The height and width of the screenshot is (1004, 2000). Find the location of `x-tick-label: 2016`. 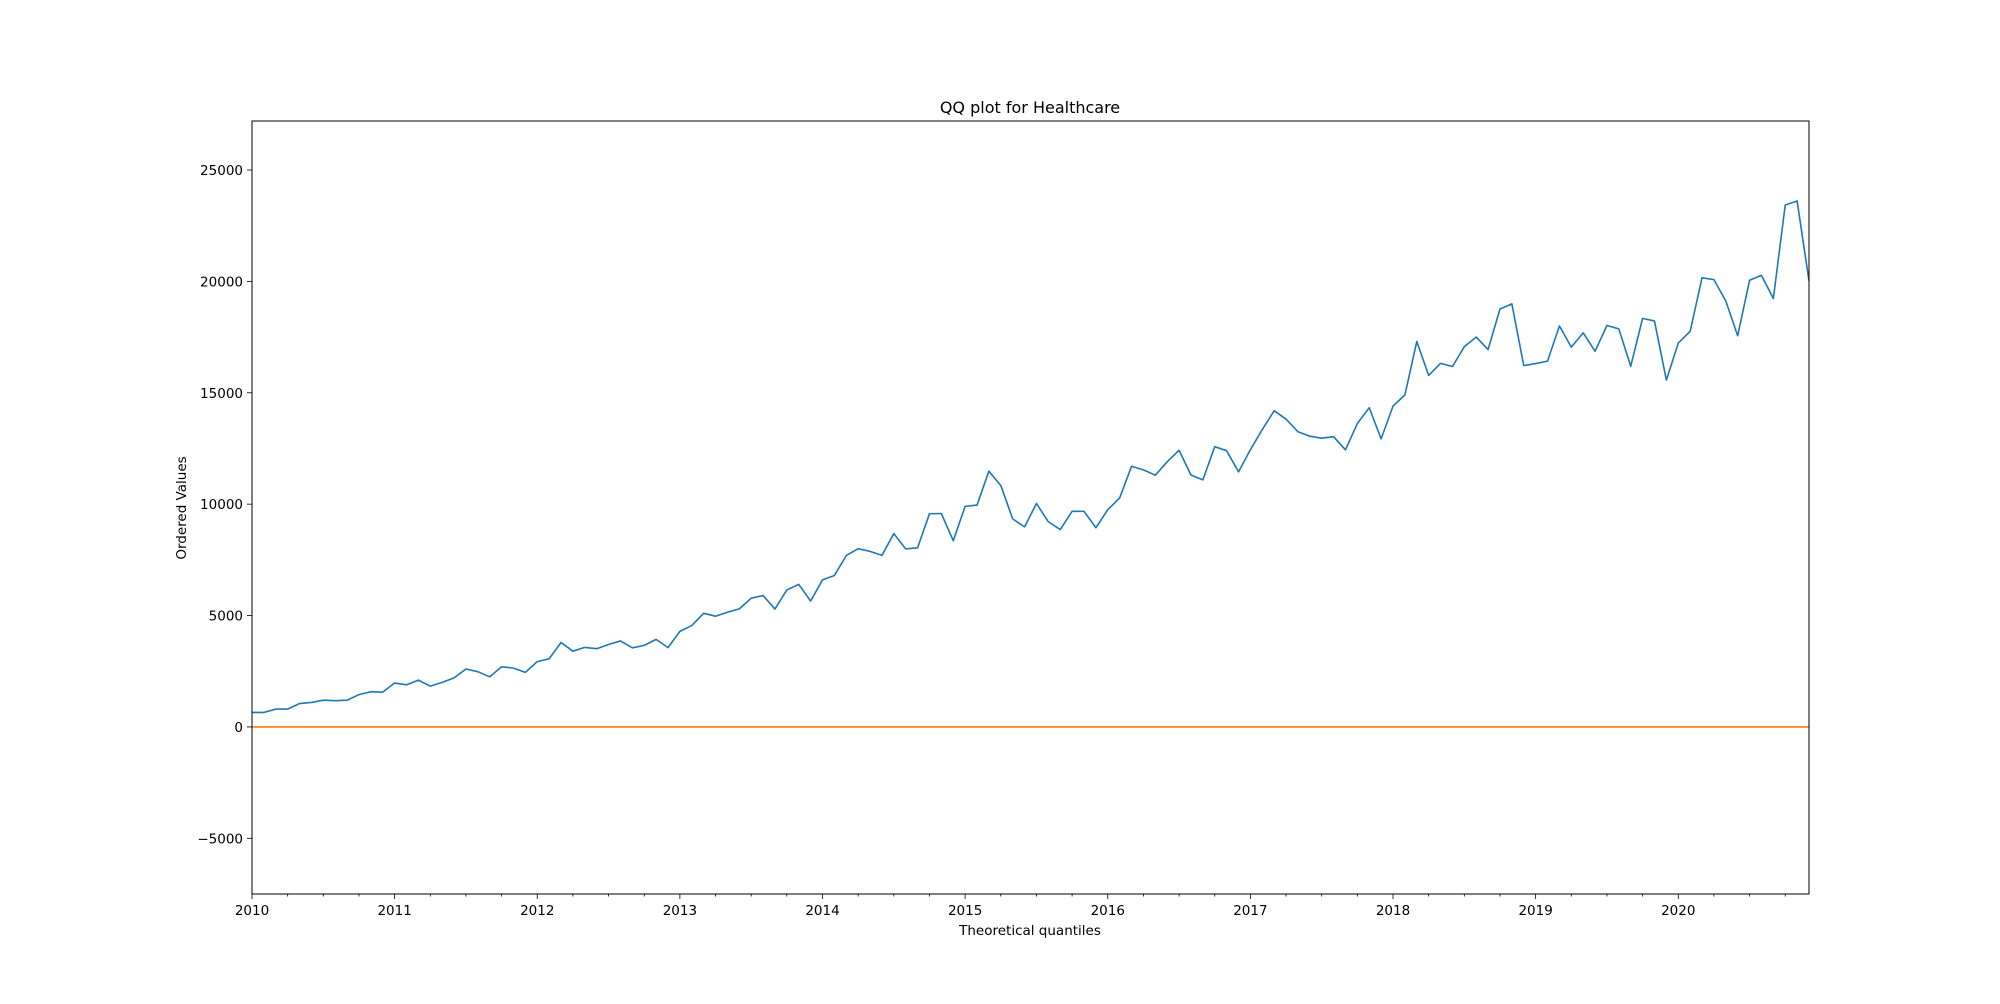

x-tick-label: 2016 is located at coordinates (1108, 911).